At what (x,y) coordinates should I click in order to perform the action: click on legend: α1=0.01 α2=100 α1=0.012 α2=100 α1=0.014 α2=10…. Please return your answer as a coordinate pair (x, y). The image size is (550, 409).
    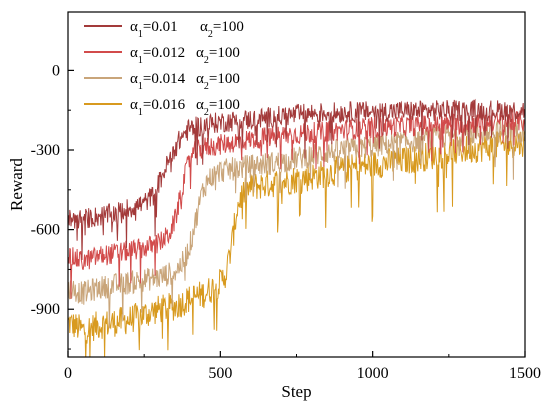
    Looking at the image, I should click on (164, 68).